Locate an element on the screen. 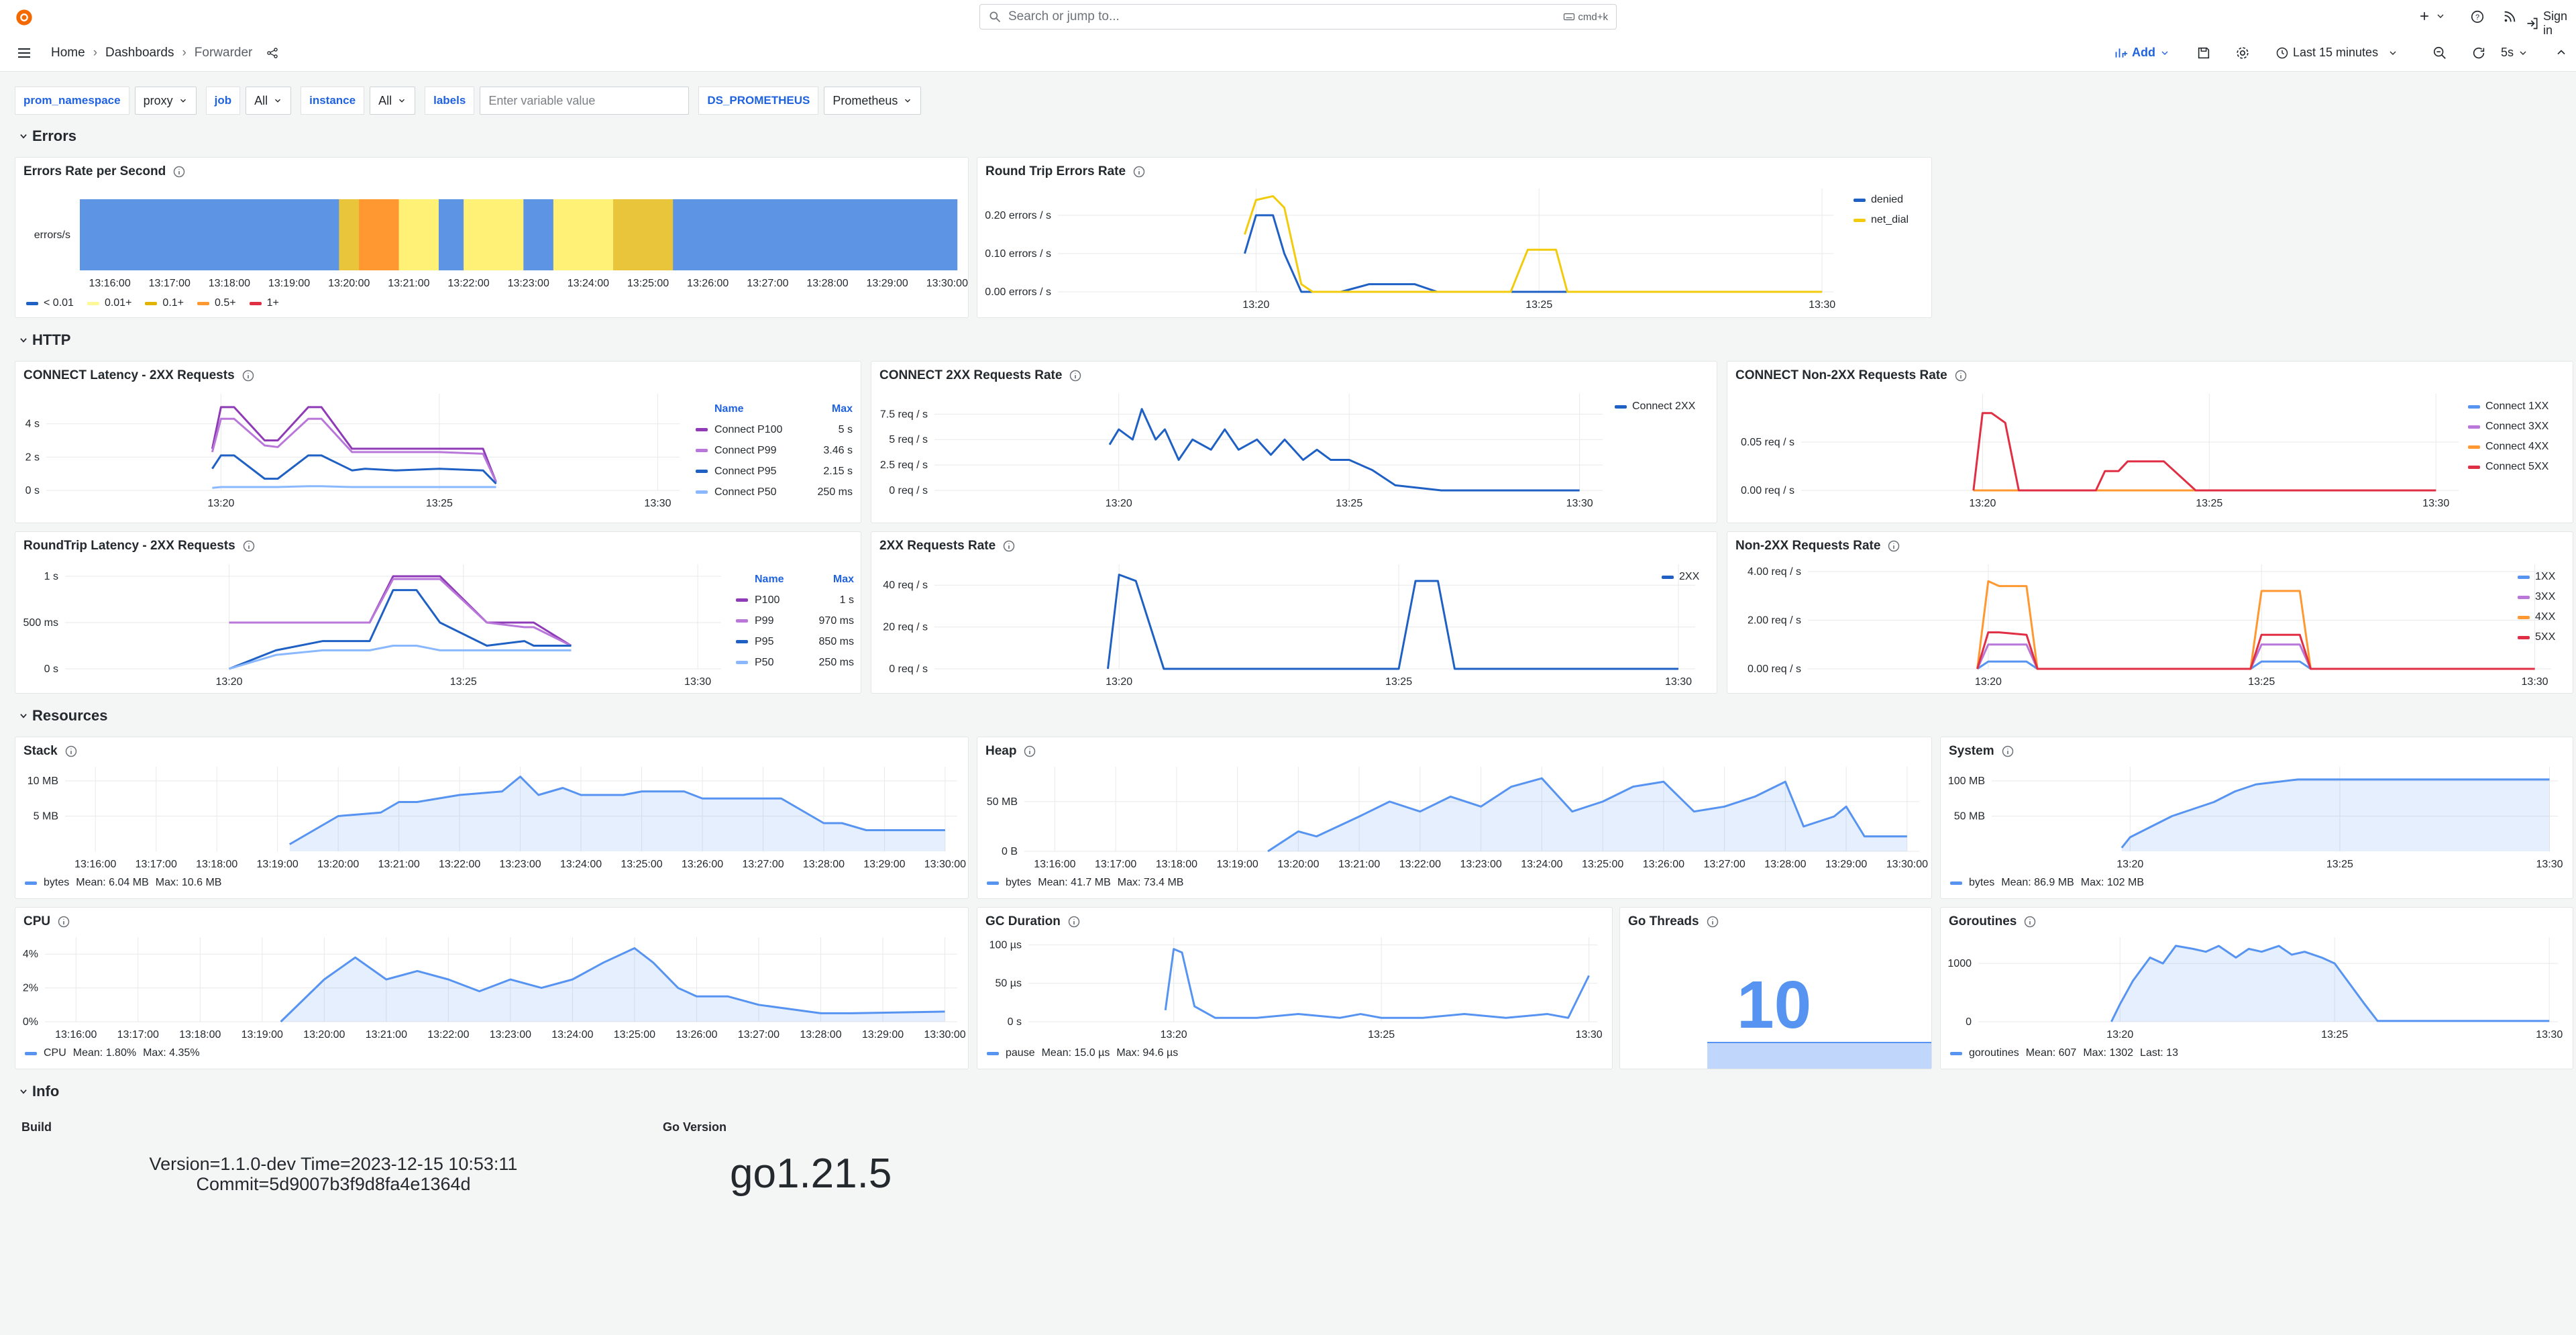 The width and height of the screenshot is (2576, 1335). legend-item: 1XX is located at coordinates (2536, 577).